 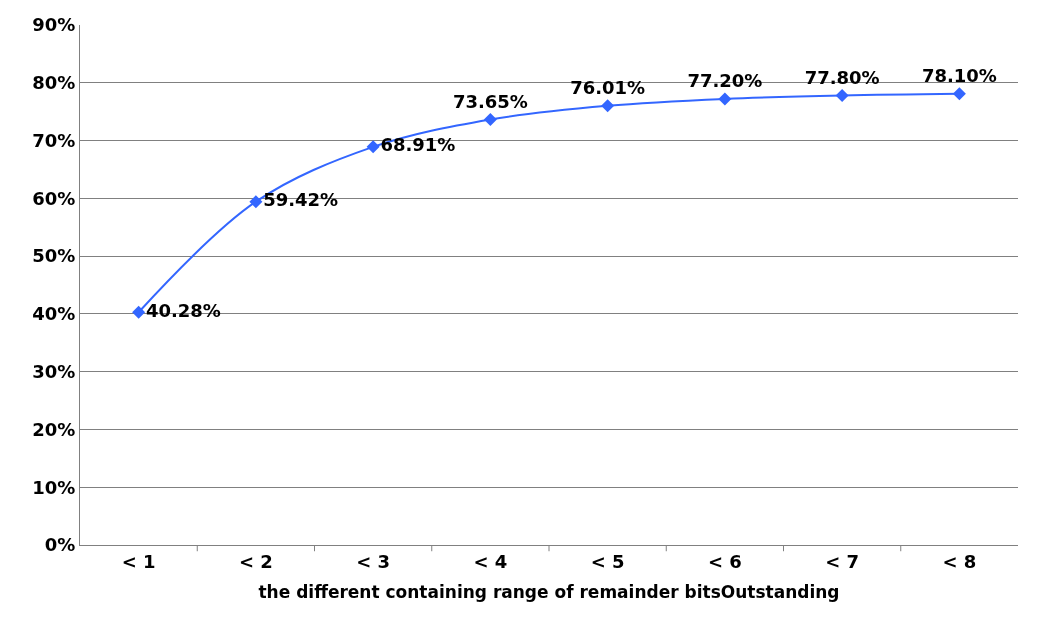 What do you see at coordinates (418, 145) in the screenshot?
I see `data-label: 68.91%` at bounding box center [418, 145].